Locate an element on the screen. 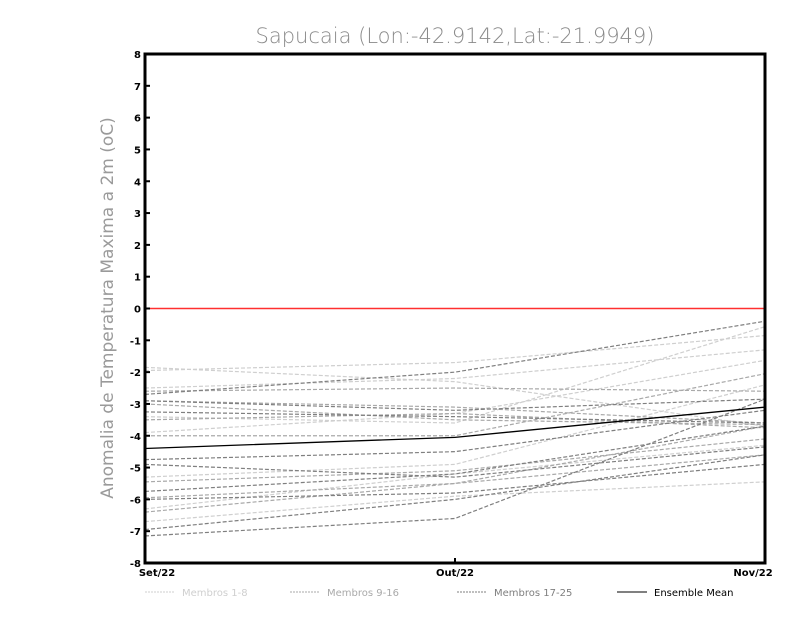  y-tick-label: -4 is located at coordinates (135, 437).